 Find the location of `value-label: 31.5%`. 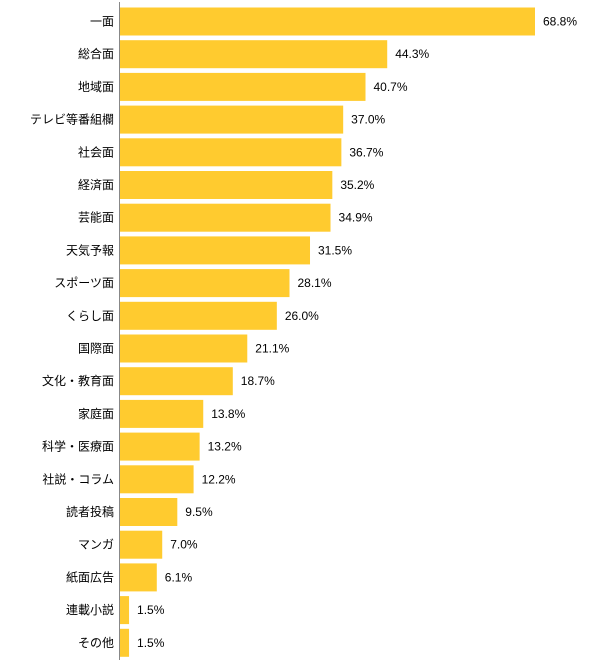

value-label: 31.5% is located at coordinates (335, 250).